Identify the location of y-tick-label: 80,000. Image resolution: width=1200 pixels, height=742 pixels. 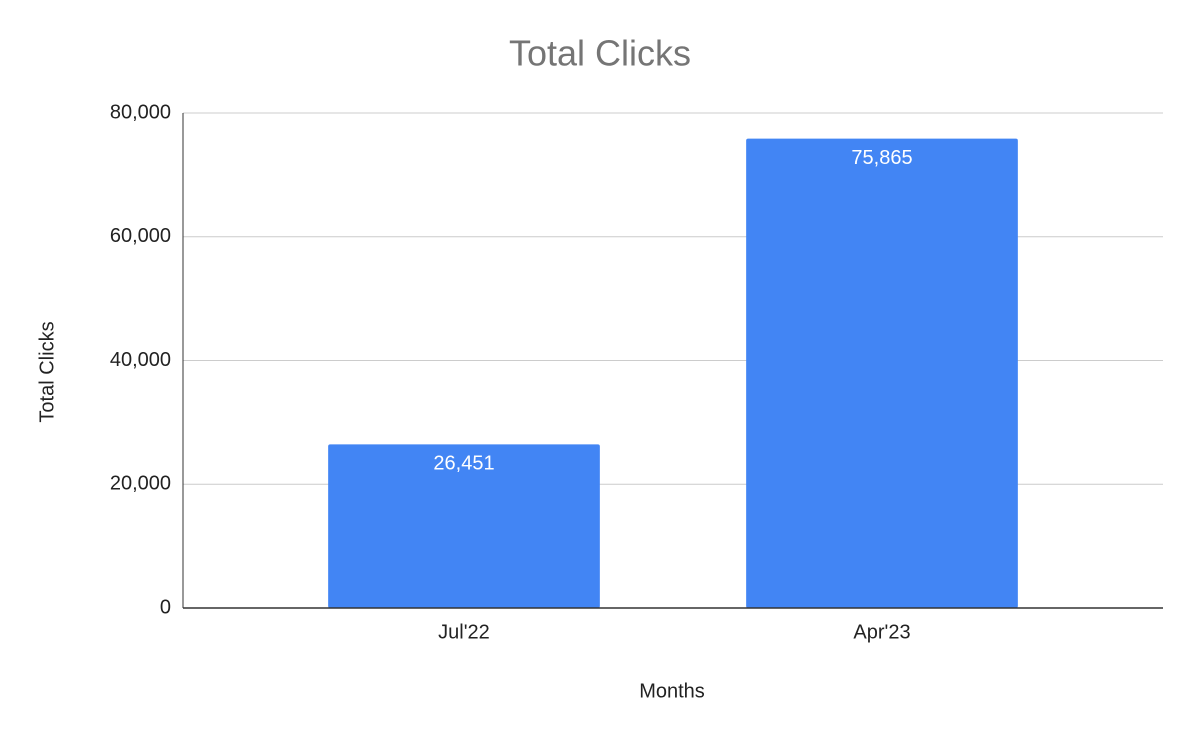
(140, 112).